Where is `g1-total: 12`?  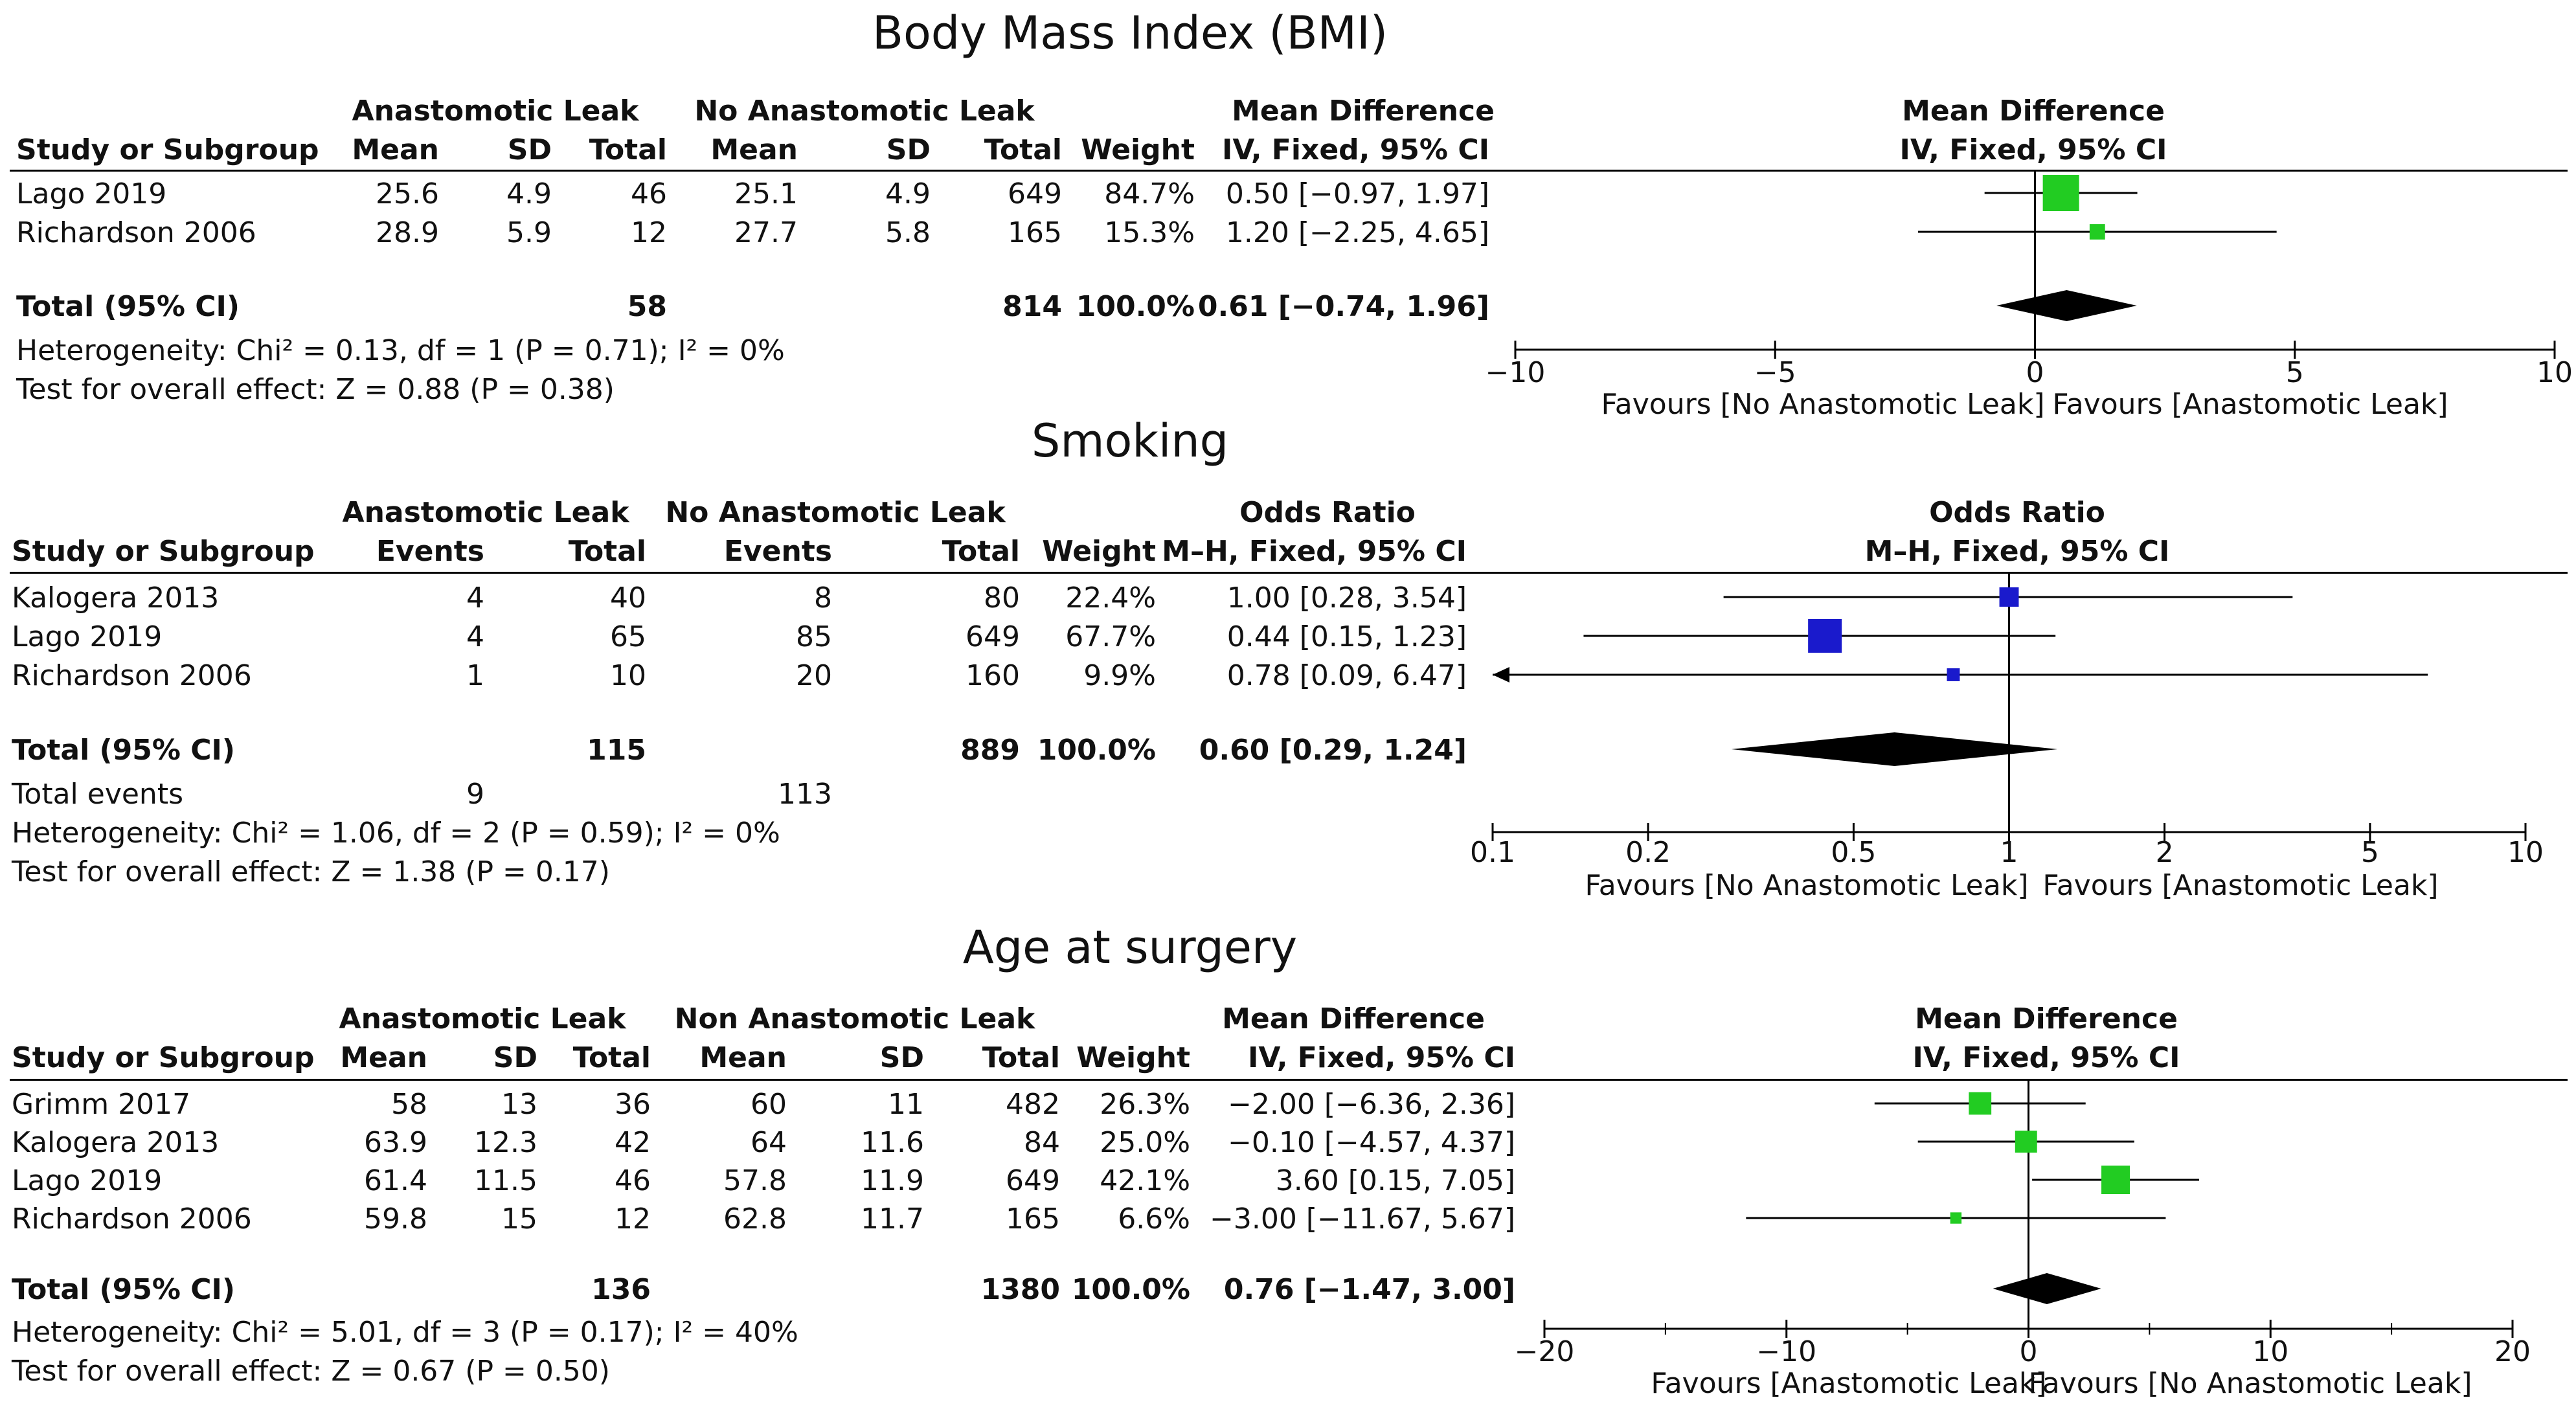 g1-total: 12 is located at coordinates (633, 1219).